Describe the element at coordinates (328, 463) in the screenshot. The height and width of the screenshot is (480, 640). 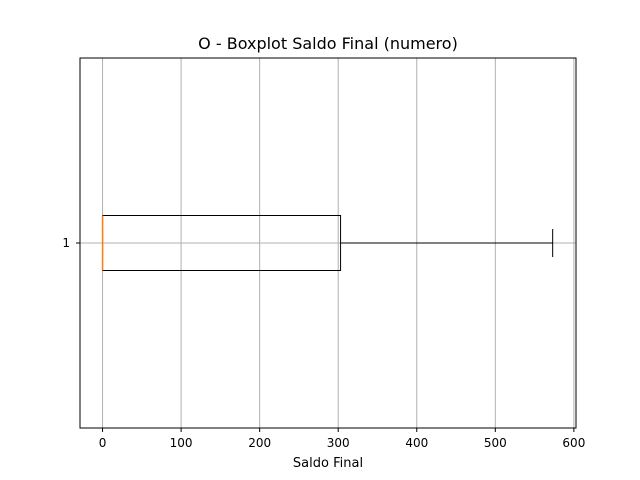
I see `x-axis-label: Saldo Final` at that location.